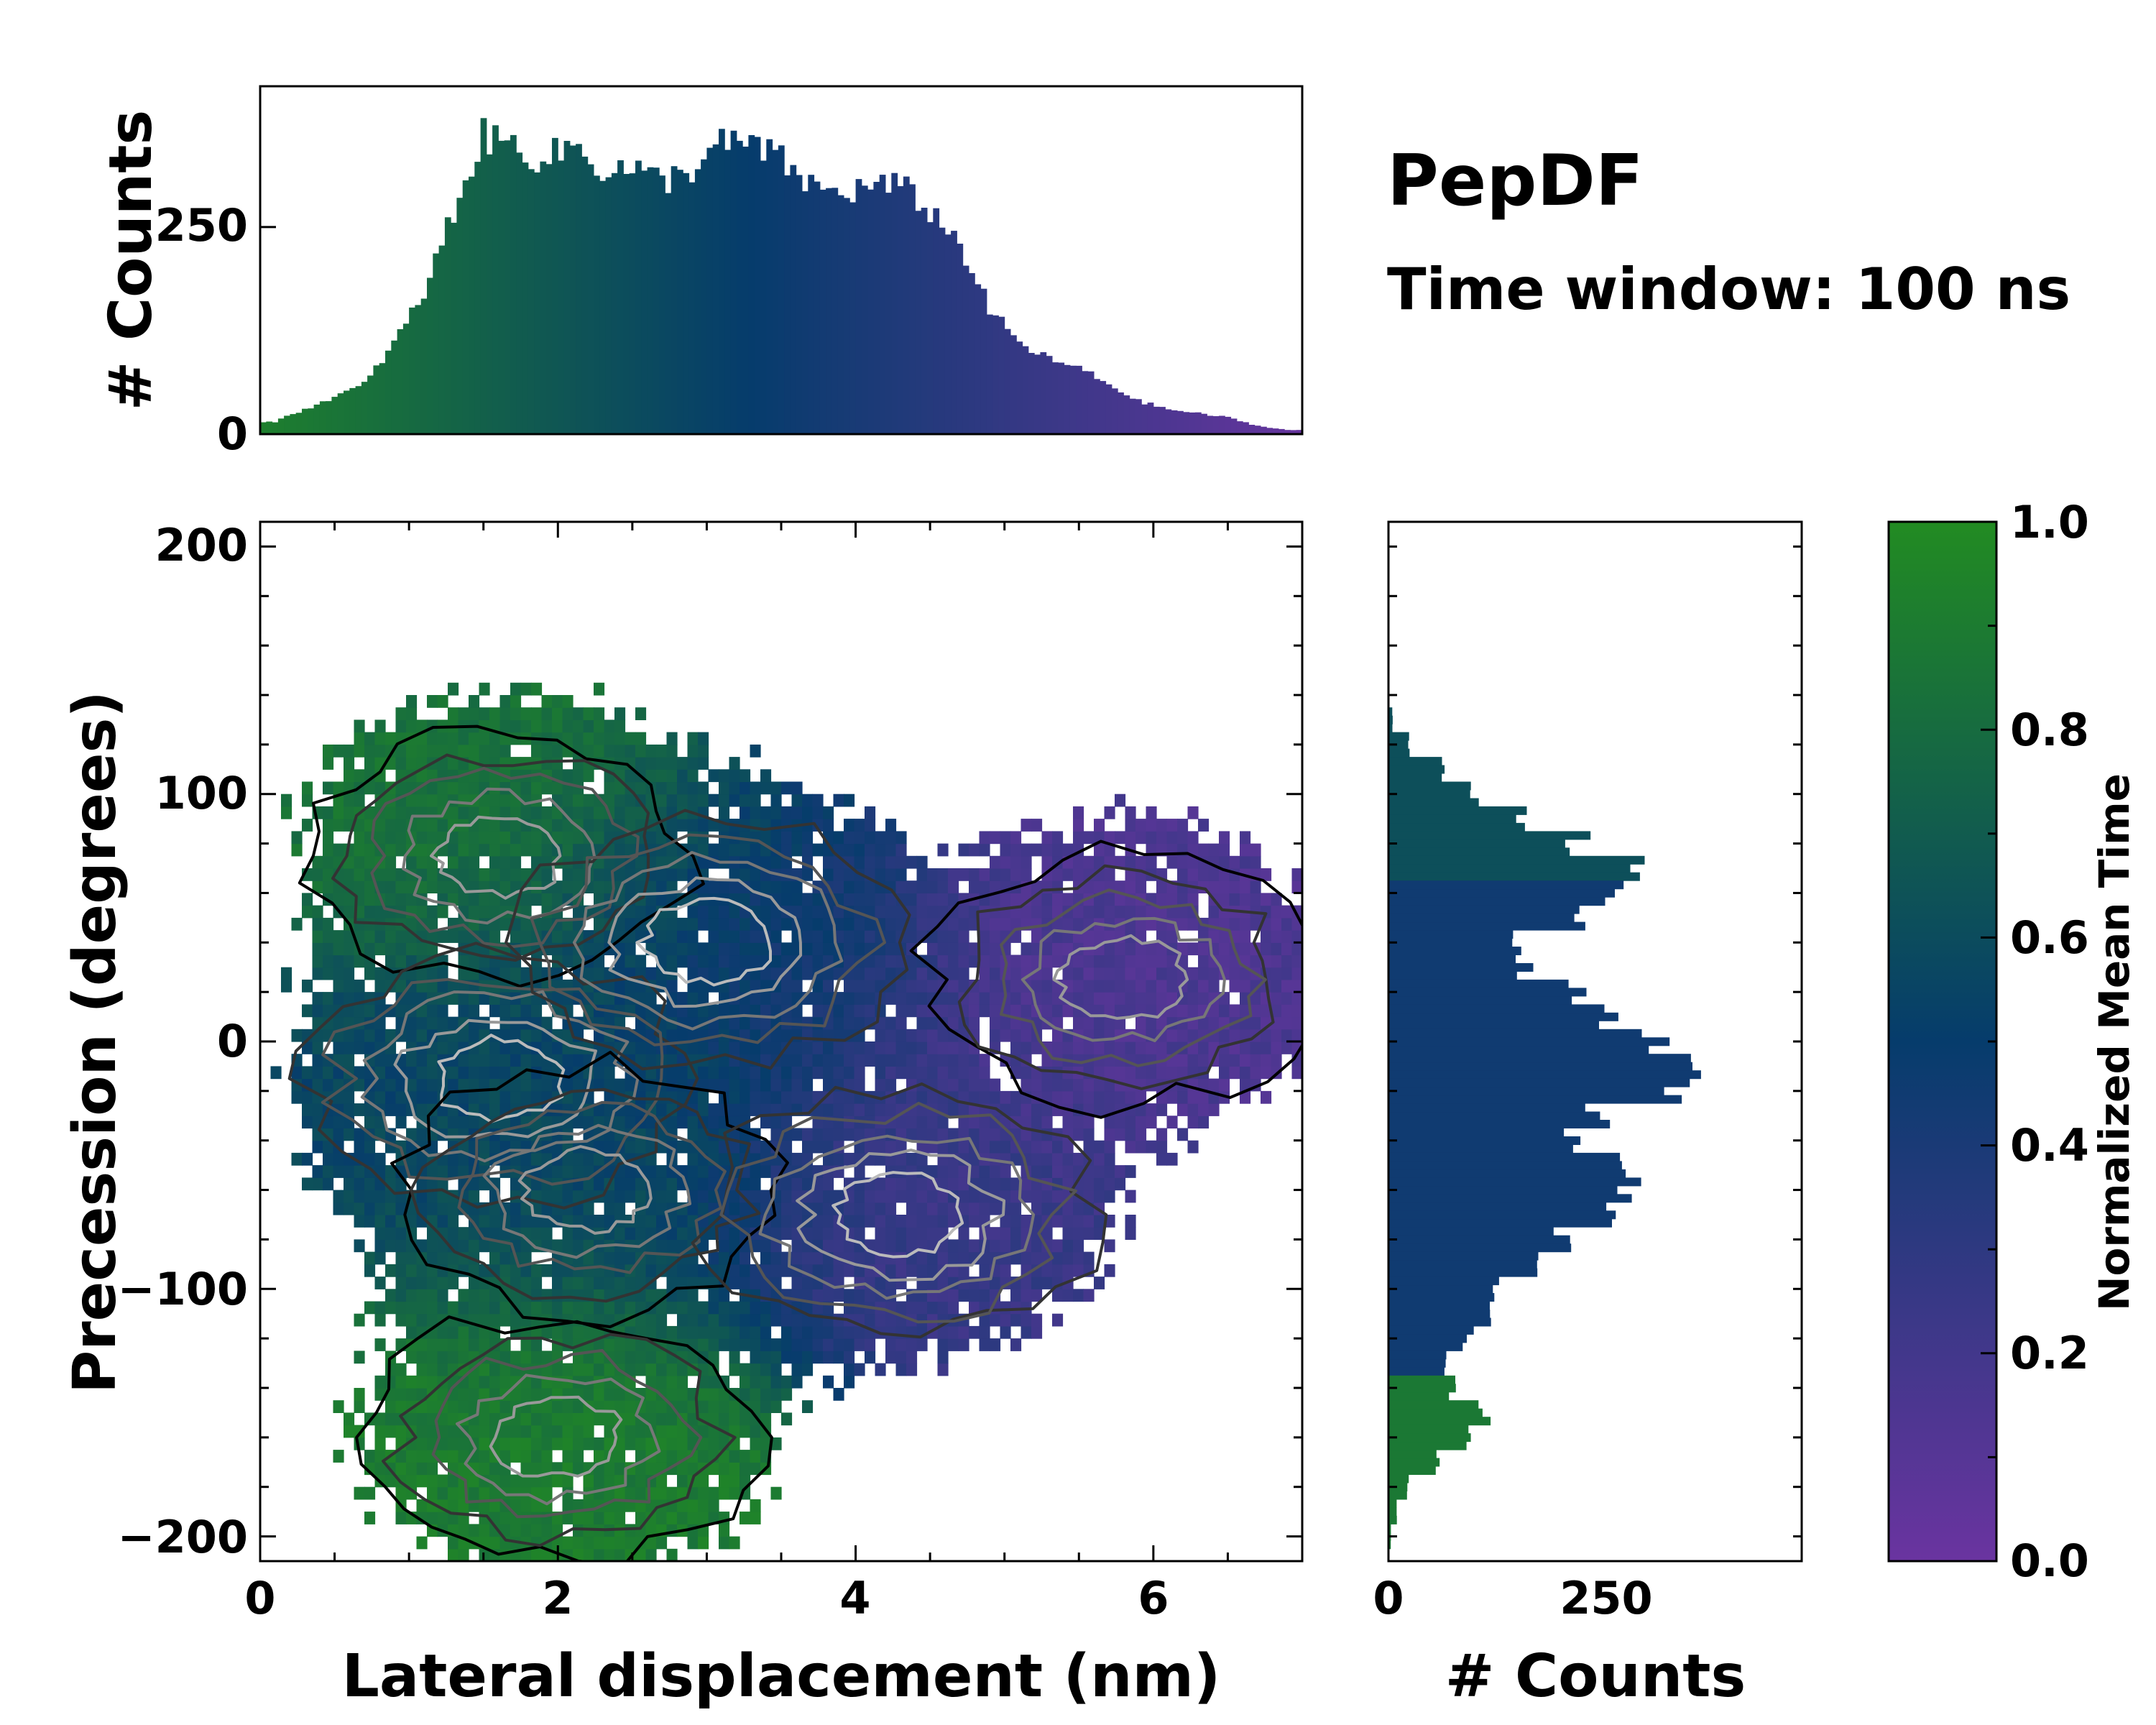 Image resolution: width=2156 pixels, height=1725 pixels. Describe the element at coordinates (201, 225) in the screenshot. I see `x-marginal-ytick-250: 250` at that location.